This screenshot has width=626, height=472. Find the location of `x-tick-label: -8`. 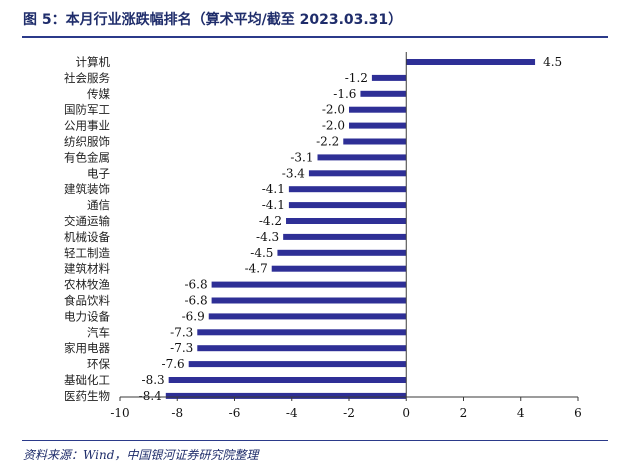

x-tick-label: -8 is located at coordinates (177, 413).